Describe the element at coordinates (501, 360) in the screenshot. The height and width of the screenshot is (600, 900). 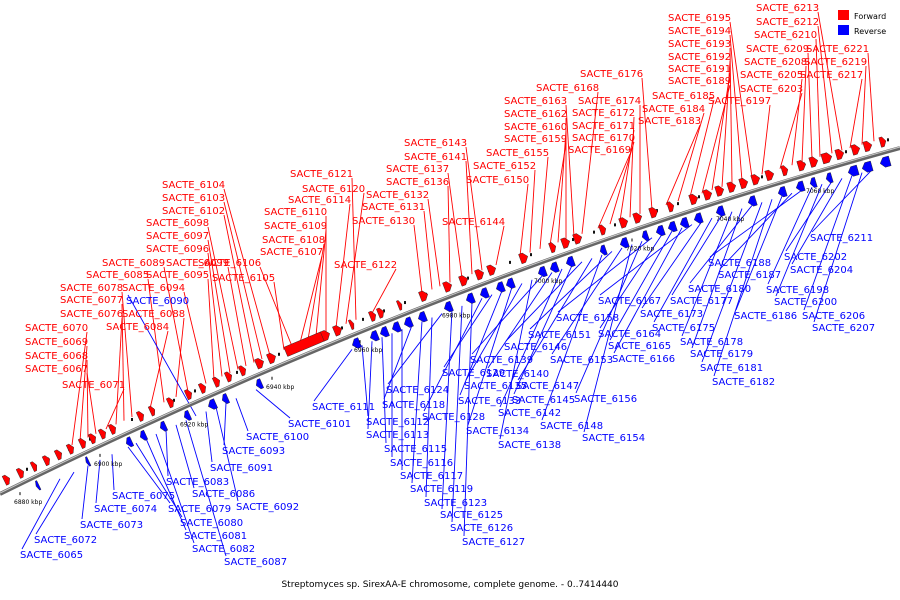
I see `reverse-gene-label: SACTE_6139` at that location.